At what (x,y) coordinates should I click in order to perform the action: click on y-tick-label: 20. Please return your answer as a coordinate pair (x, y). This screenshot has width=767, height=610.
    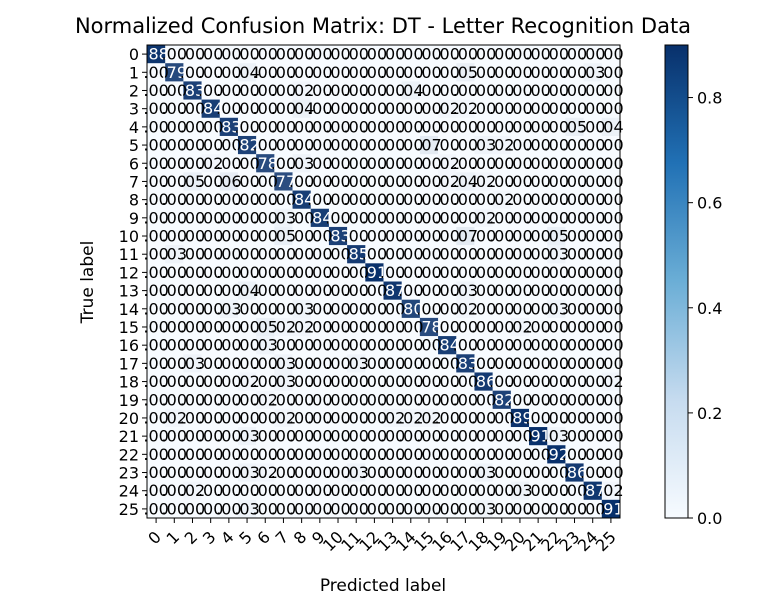
    Looking at the image, I should click on (129, 418).